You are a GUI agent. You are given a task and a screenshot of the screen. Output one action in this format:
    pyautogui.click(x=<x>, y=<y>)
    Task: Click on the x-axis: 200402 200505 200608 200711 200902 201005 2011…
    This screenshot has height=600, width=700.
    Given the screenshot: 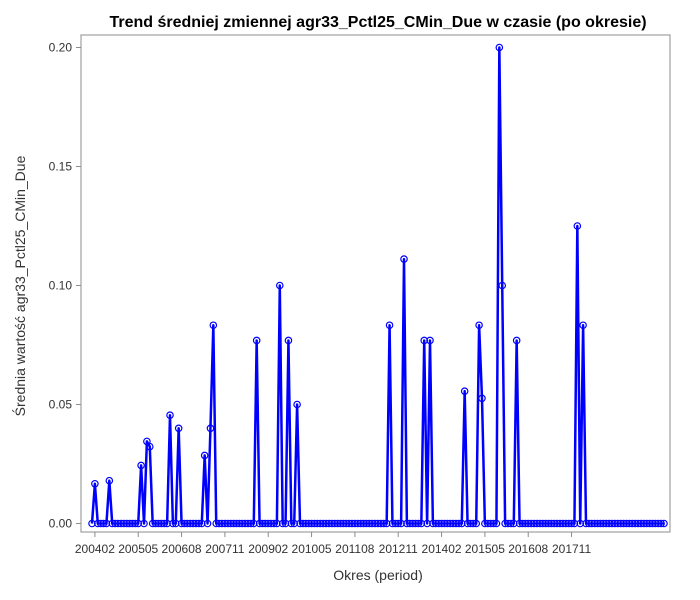 What is the action you would take?
    pyautogui.click(x=333, y=544)
    